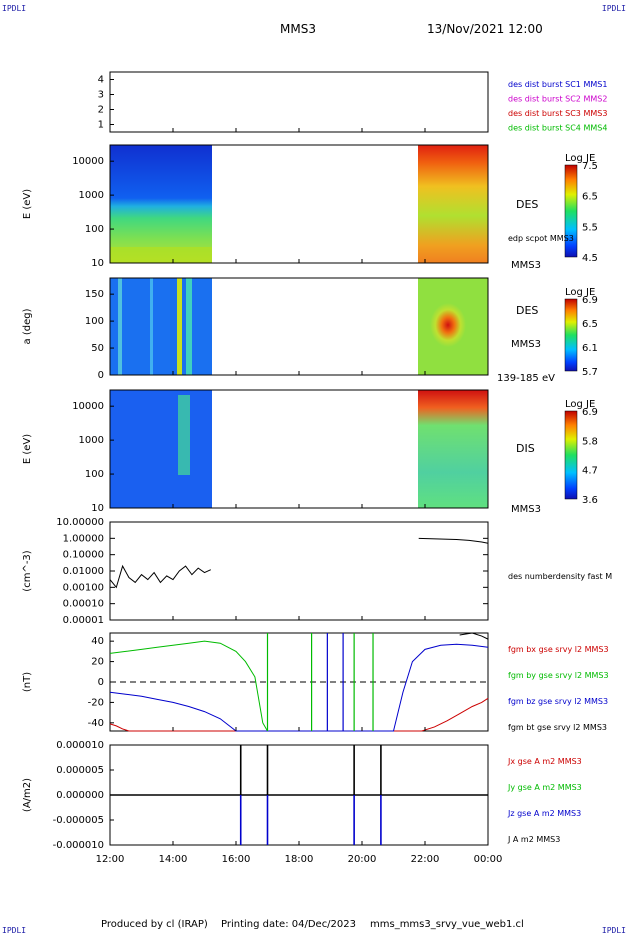 The width and height of the screenshot is (630, 935). What do you see at coordinates (96, 702) in the screenshot?
I see `ytick-bfield--20: -20` at bounding box center [96, 702].